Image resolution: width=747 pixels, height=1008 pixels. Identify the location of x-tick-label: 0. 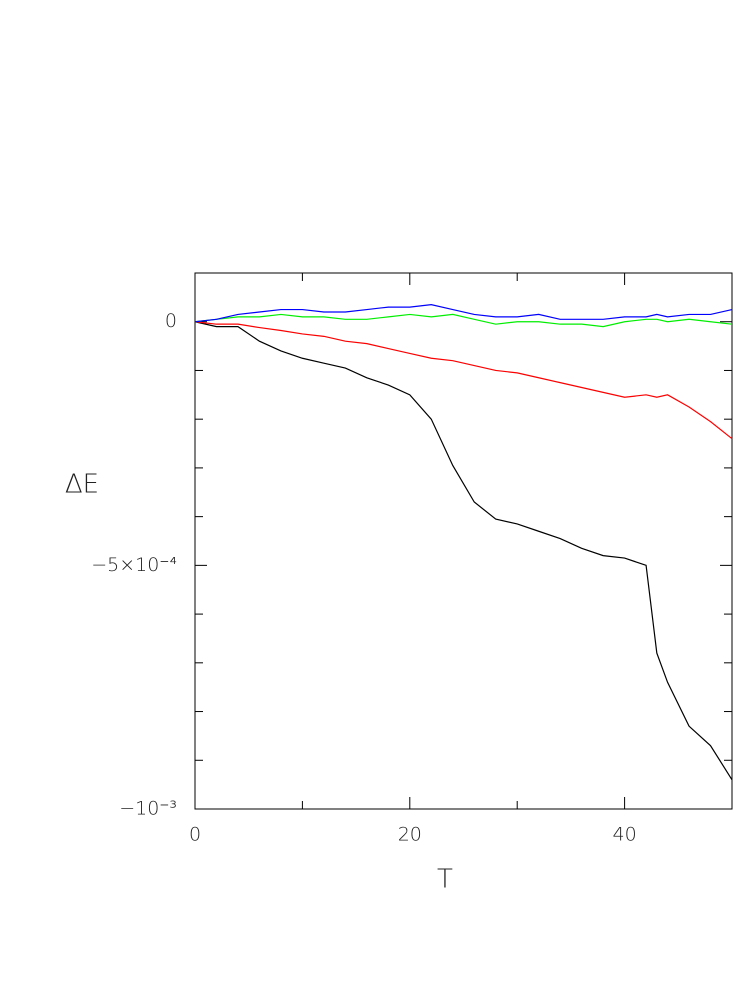
(195, 835).